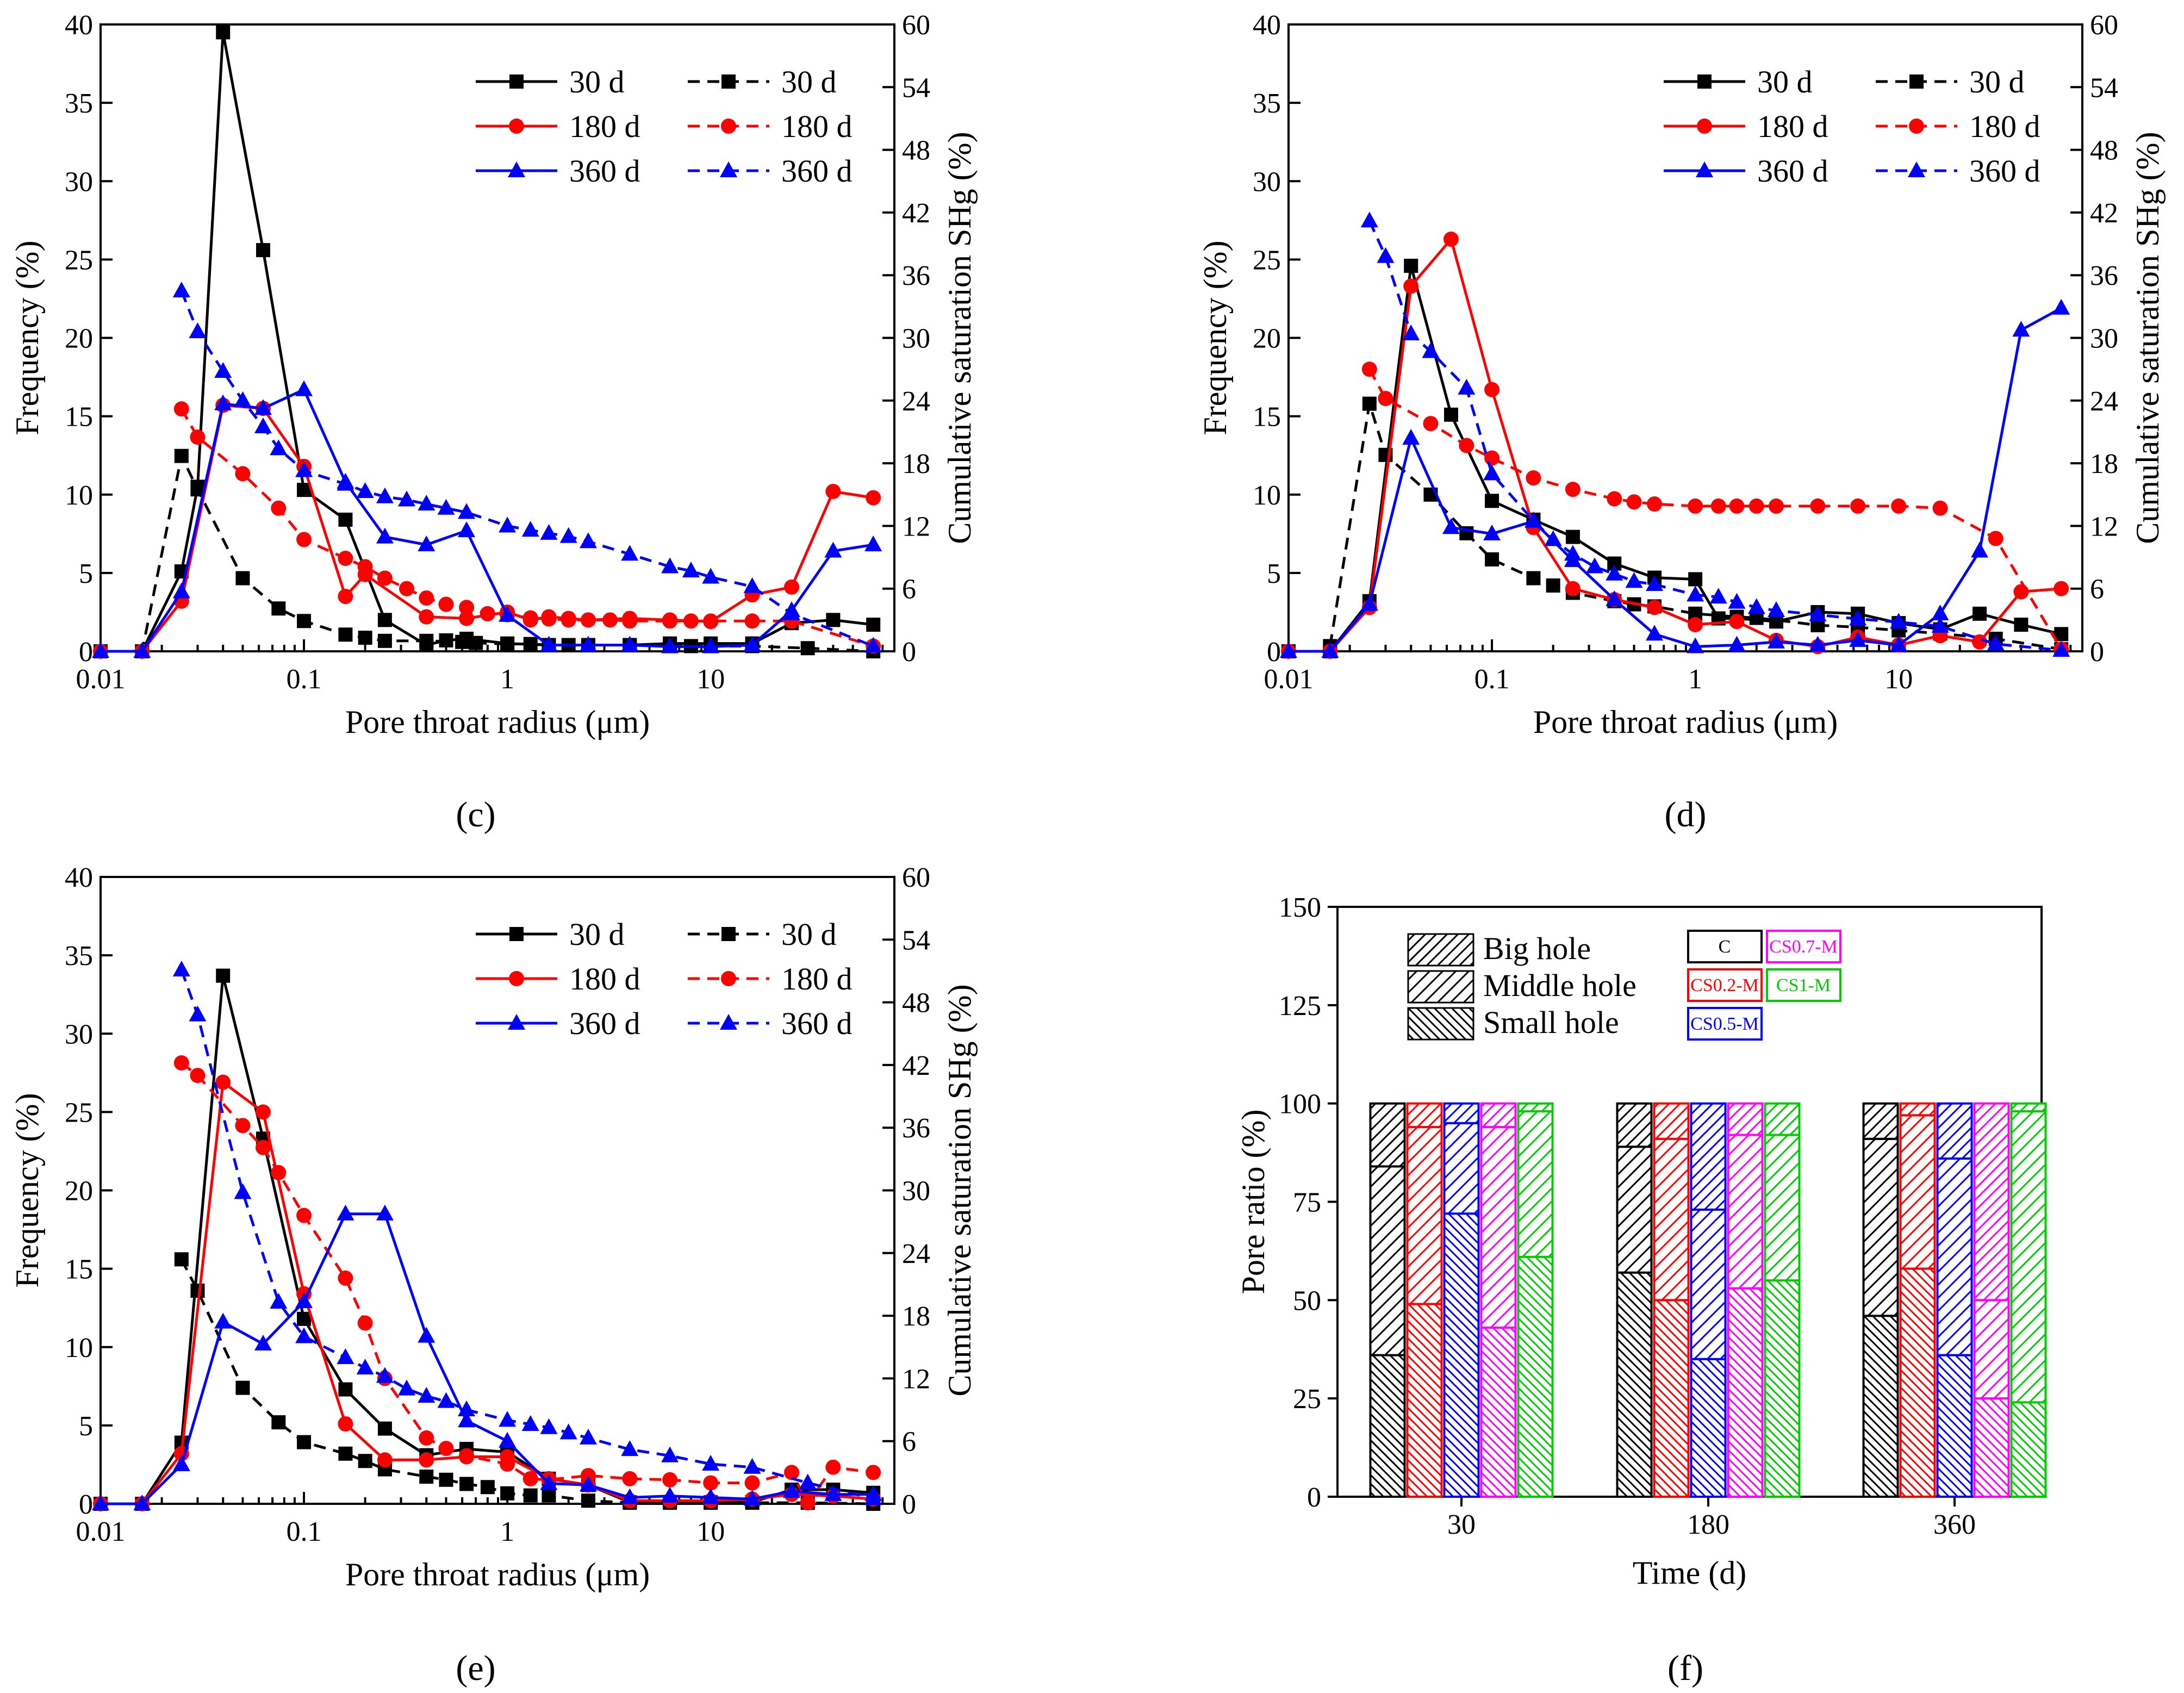 The width and height of the screenshot is (2184, 1693). What do you see at coordinates (1954, 1524) in the screenshot?
I see `x-tick-label: 360` at bounding box center [1954, 1524].